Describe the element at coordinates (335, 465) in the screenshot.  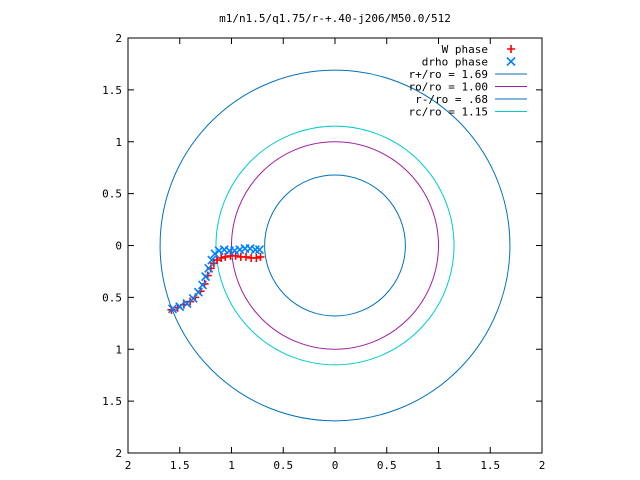
I see `x-tick-label-4: 0` at that location.